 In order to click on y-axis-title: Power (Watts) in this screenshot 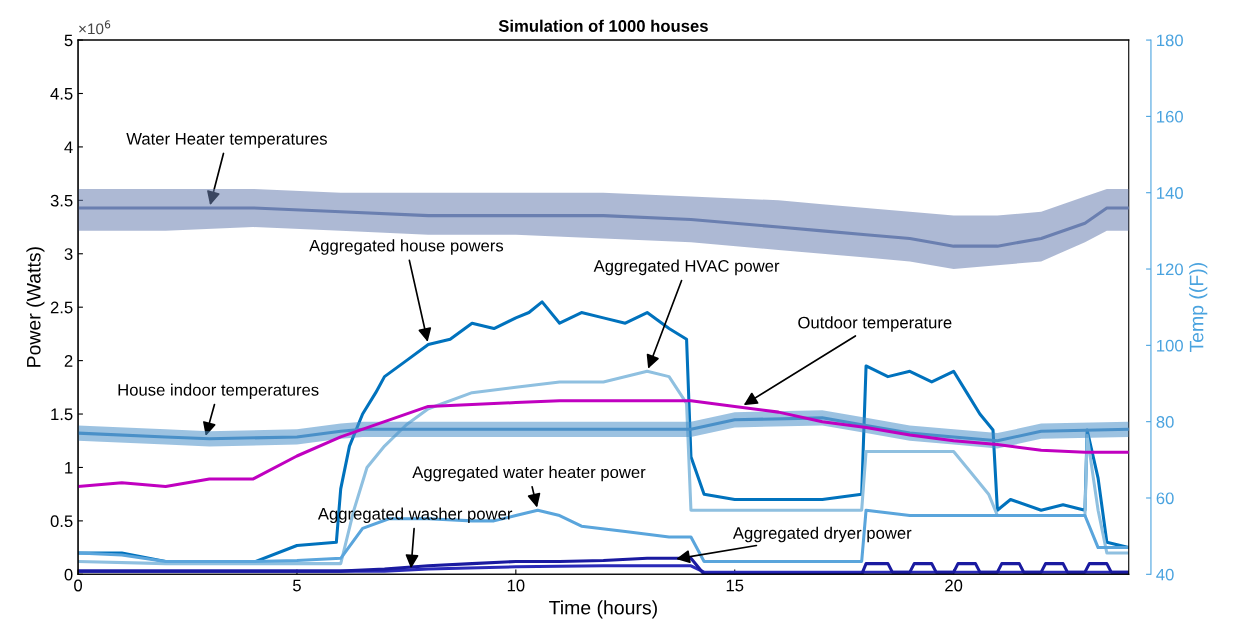, I will do `click(35, 307)`.